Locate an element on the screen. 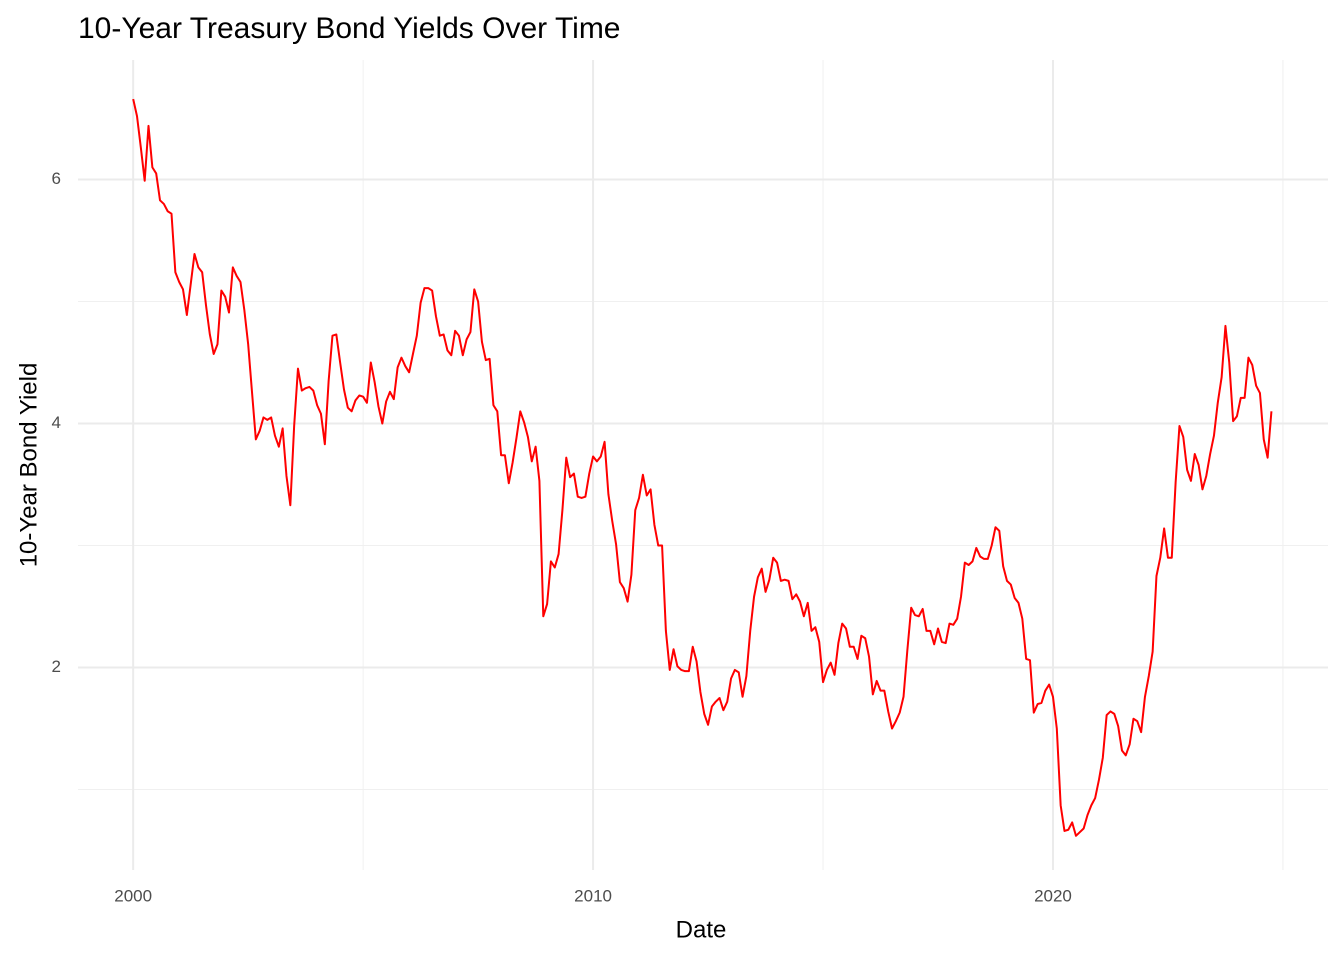  x-tick-label: 2010 is located at coordinates (593, 895).